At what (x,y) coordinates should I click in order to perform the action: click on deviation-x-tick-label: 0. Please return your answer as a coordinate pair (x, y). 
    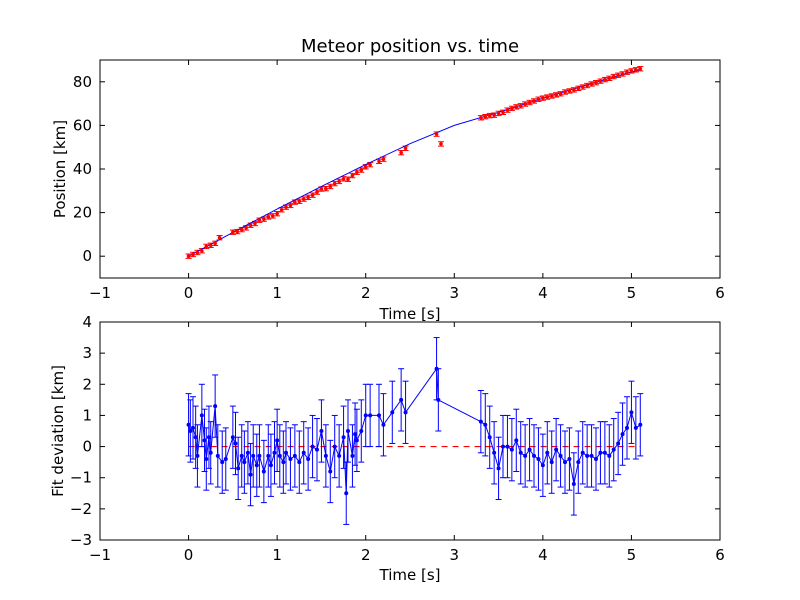
    Looking at the image, I should click on (189, 555).